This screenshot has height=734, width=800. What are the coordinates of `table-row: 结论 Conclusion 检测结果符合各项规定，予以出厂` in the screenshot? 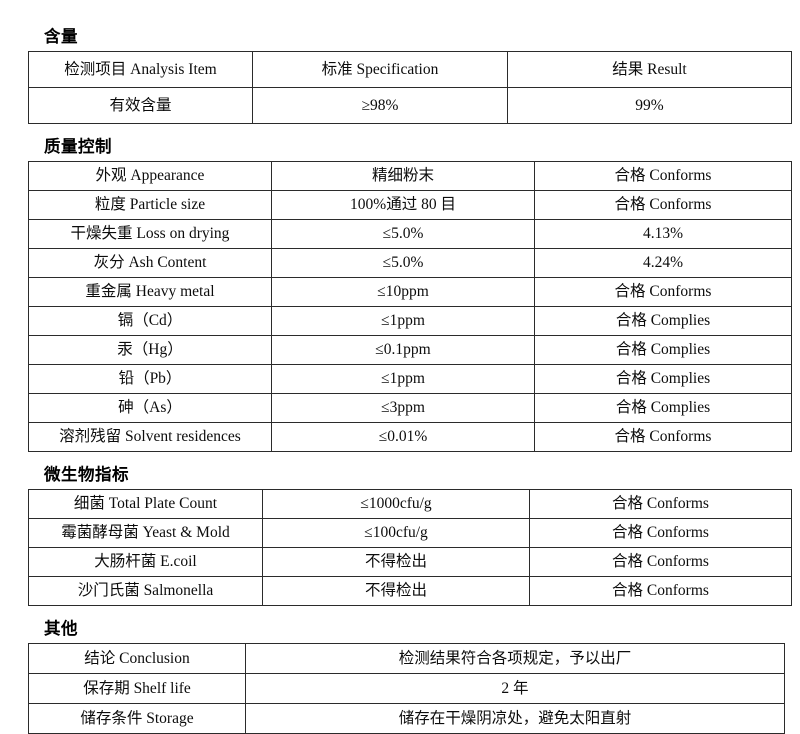 It's located at (406, 658).